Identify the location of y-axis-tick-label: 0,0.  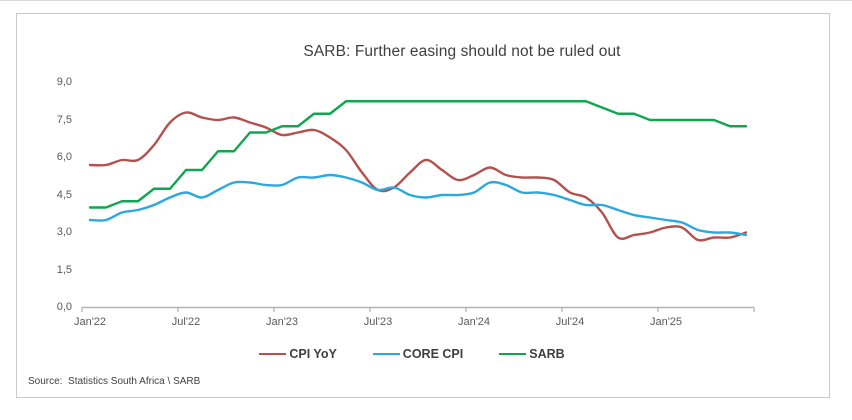
(64, 307).